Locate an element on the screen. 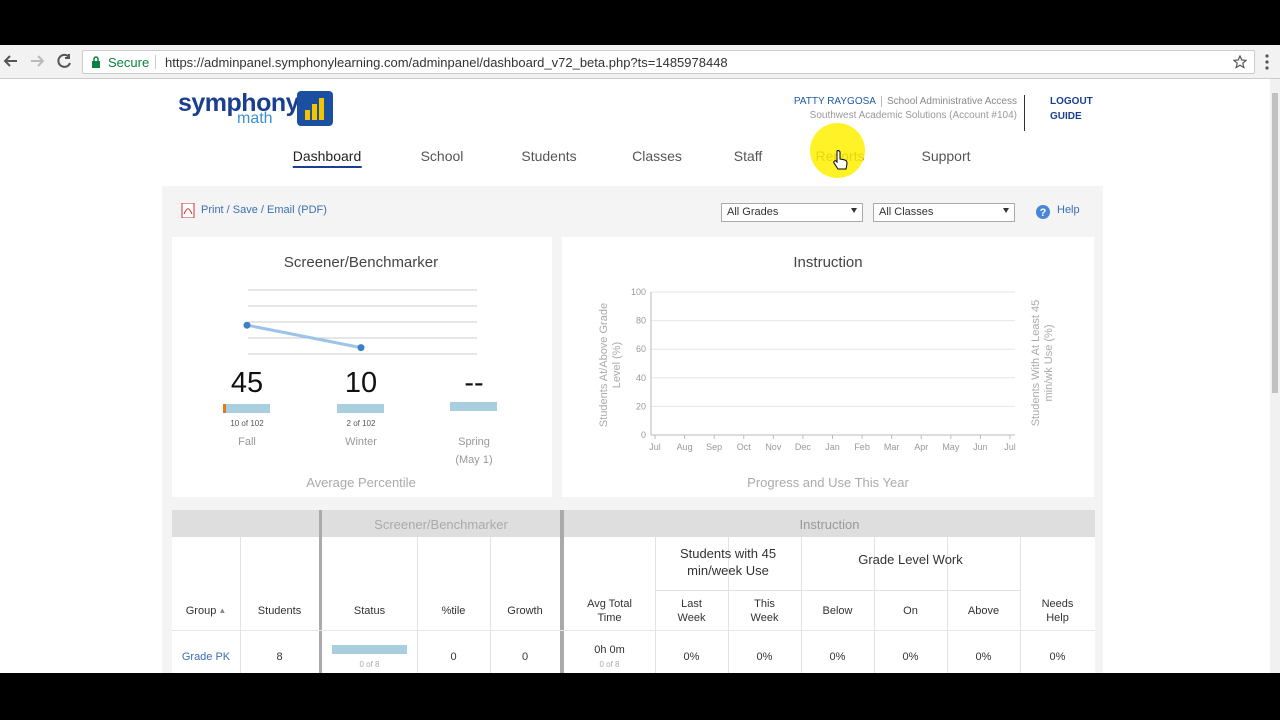  filter-select: All Grades is located at coordinates (792, 212).